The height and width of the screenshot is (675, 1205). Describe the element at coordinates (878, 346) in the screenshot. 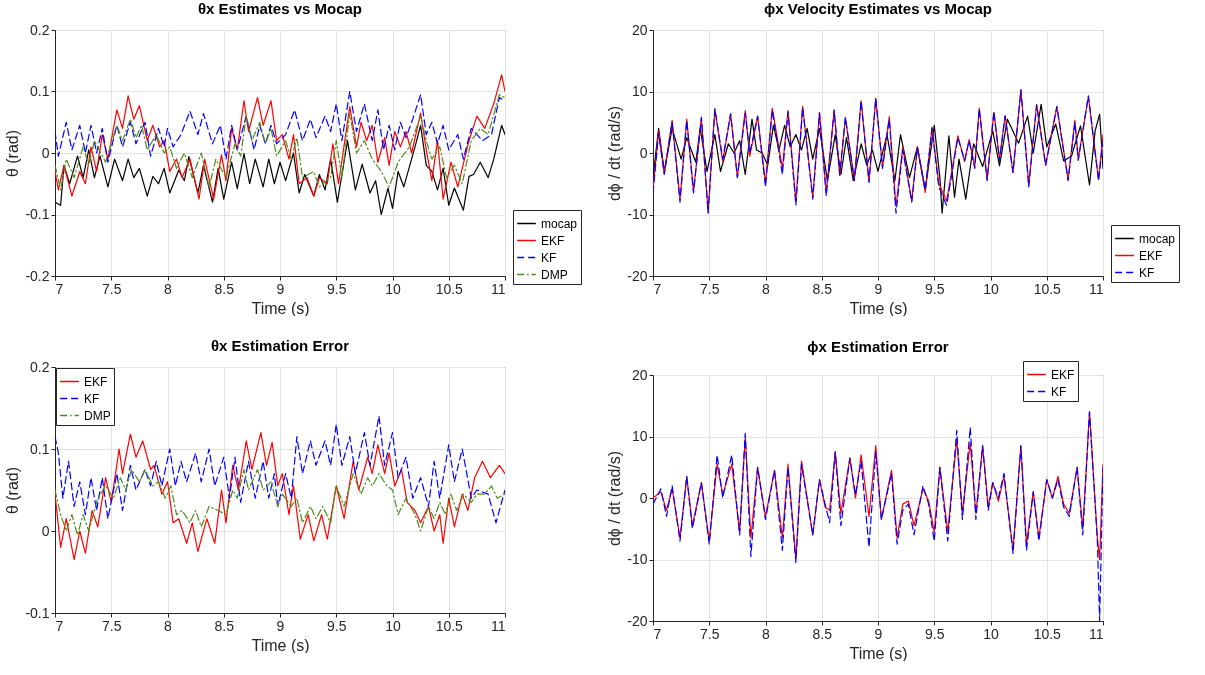

I see `chart-title: ϕx Estimation Error` at that location.